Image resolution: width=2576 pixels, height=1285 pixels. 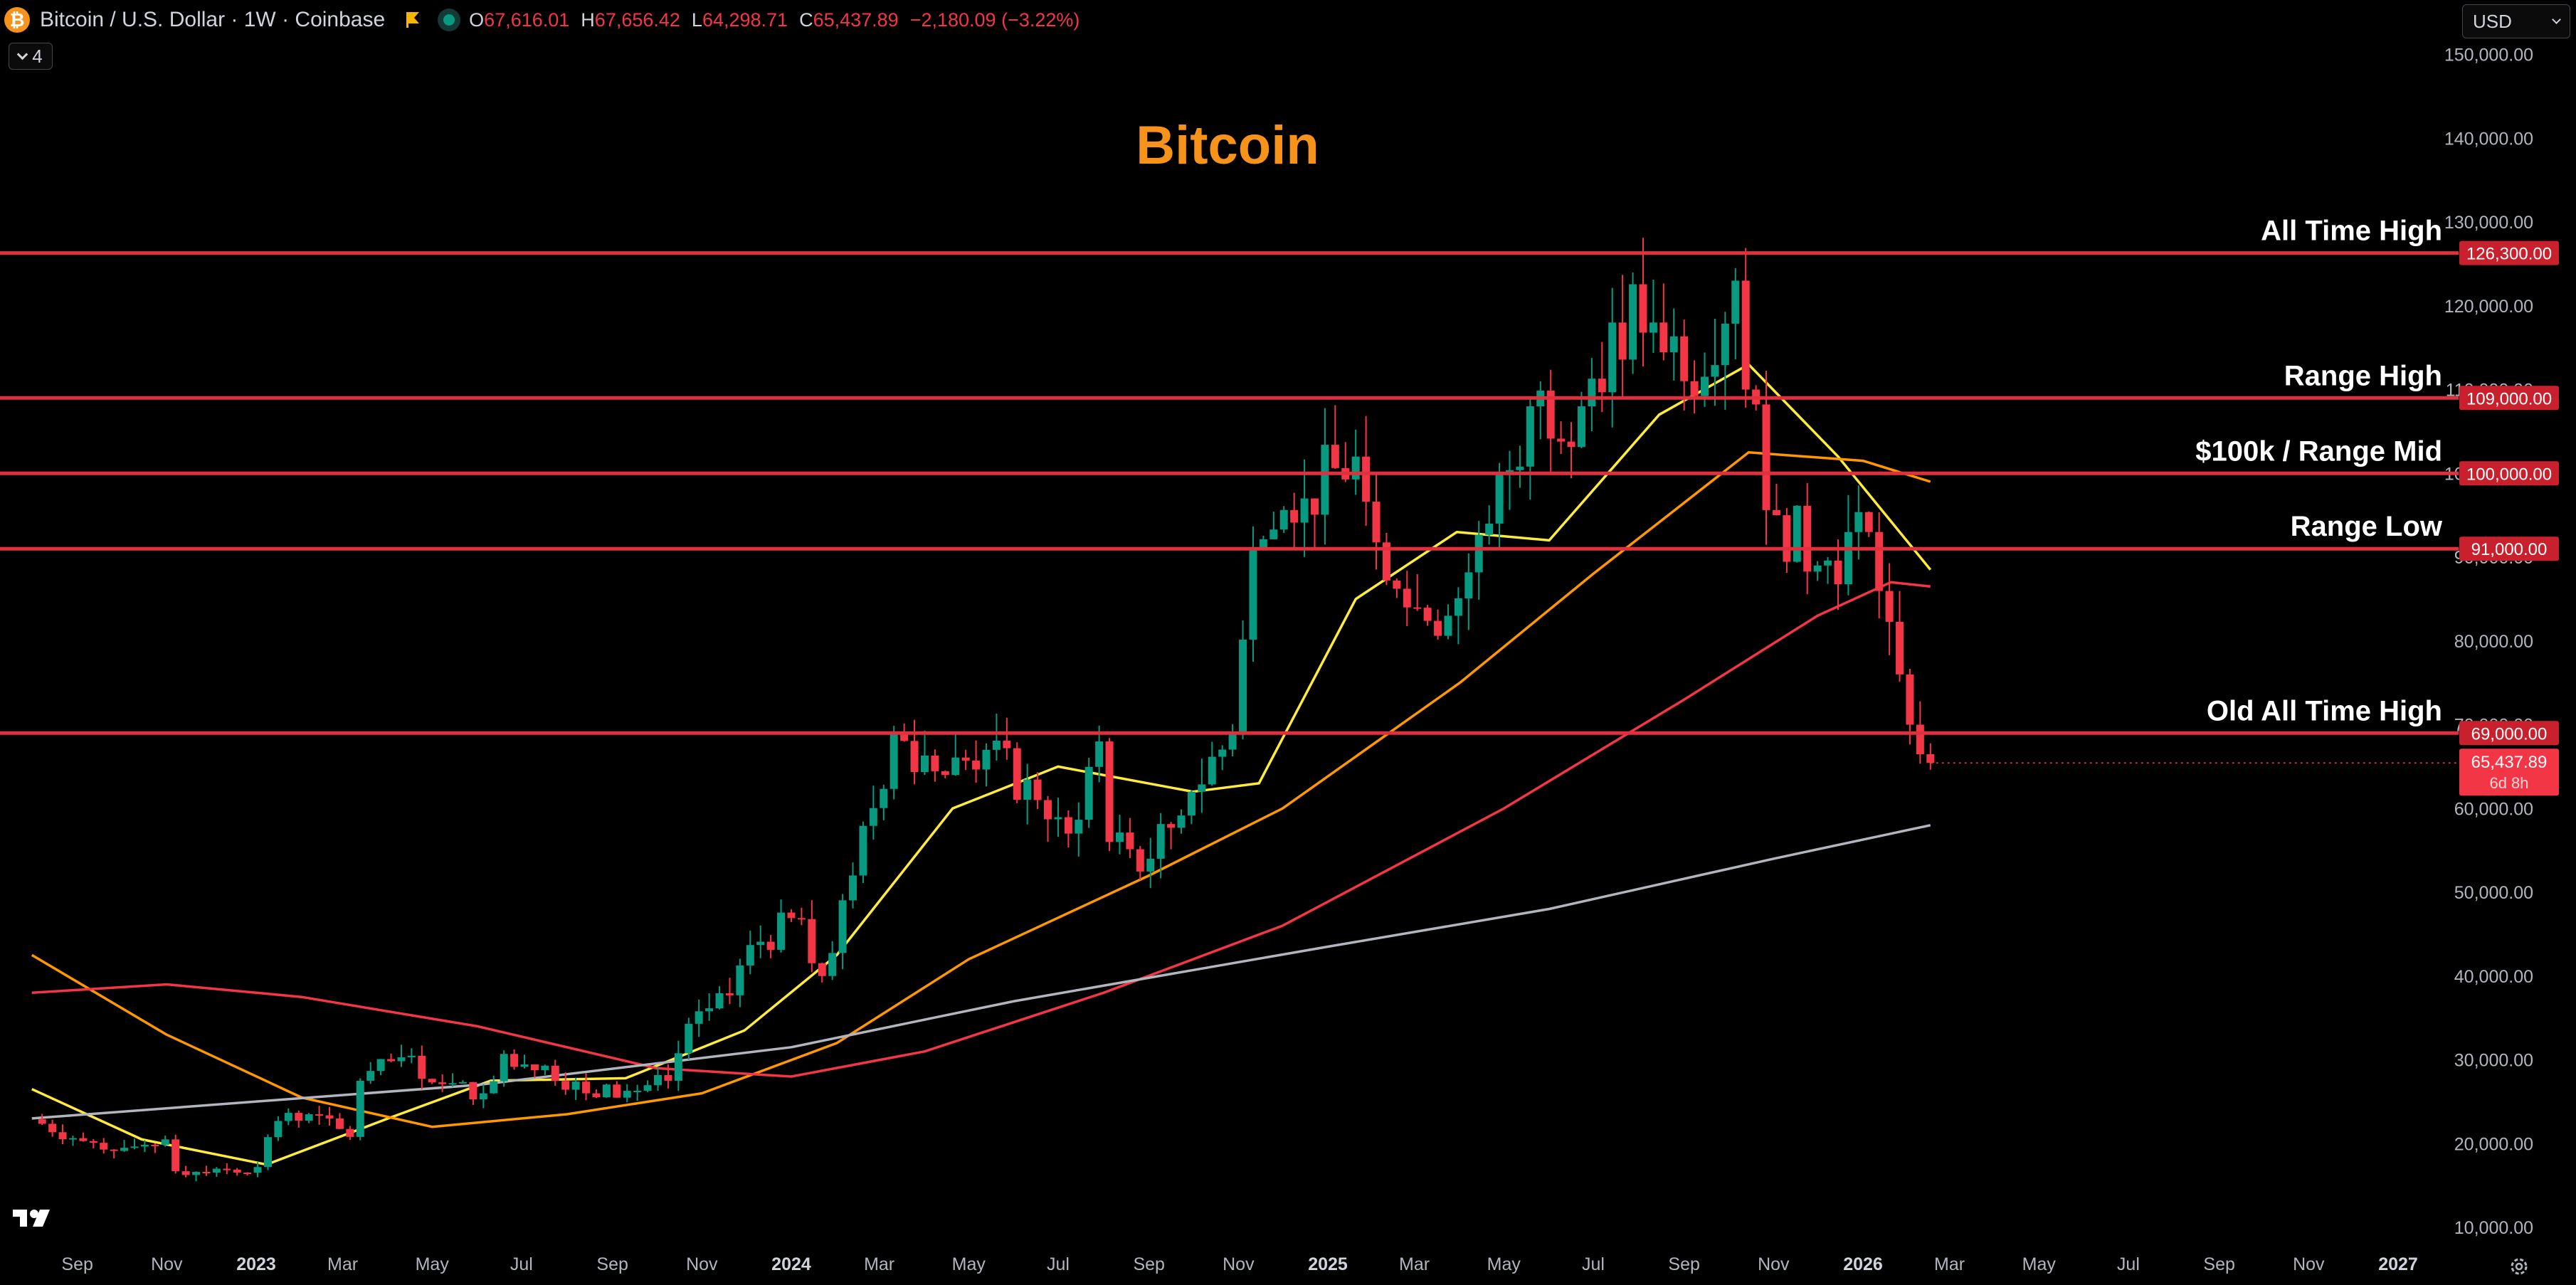 I want to click on chart-title: Bitcoin, so click(x=1227, y=145).